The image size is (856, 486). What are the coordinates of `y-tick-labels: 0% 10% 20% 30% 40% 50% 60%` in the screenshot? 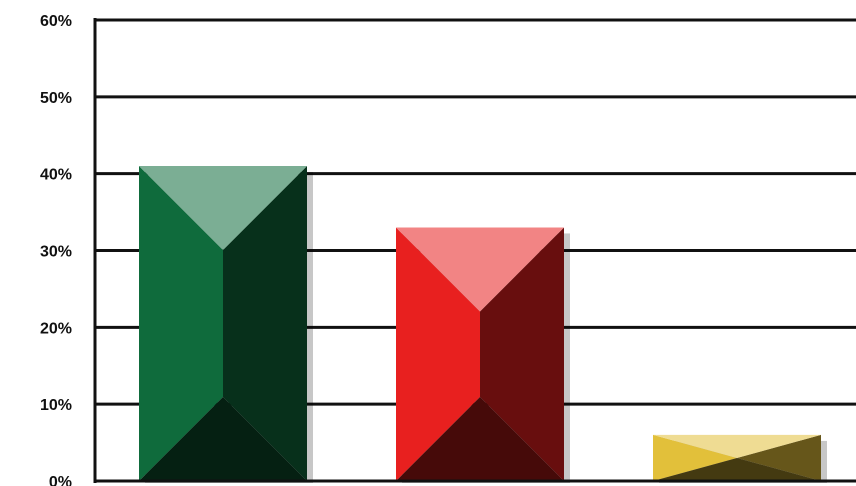 It's located at (56, 249).